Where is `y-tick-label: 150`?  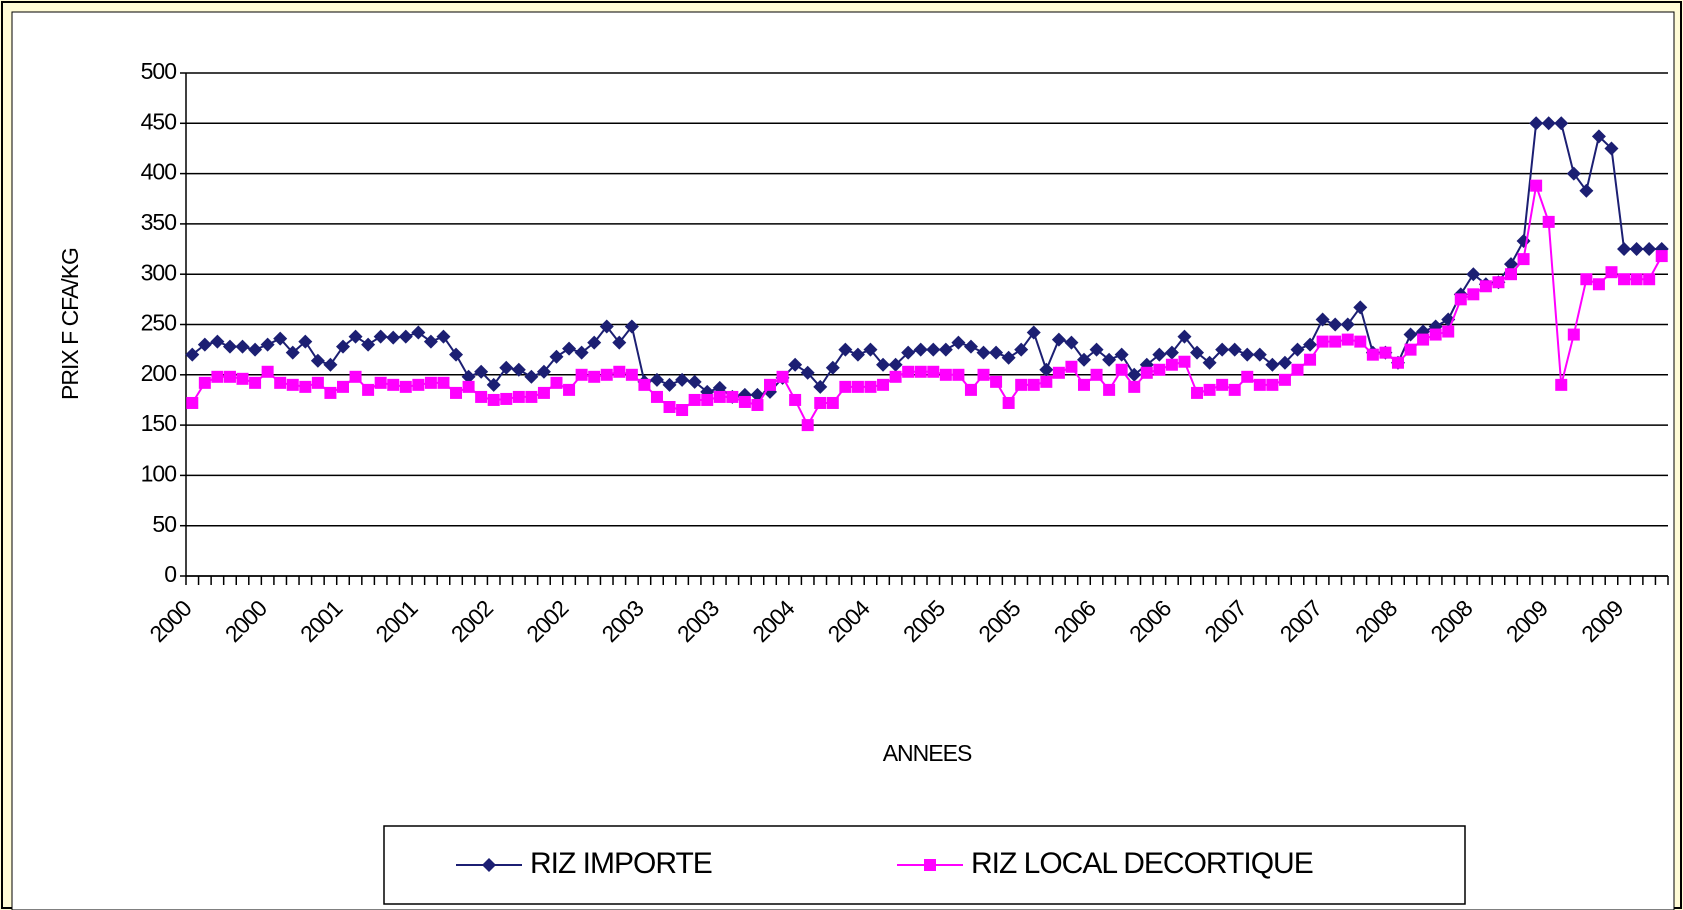
y-tick-label: 150 is located at coordinates (159, 423).